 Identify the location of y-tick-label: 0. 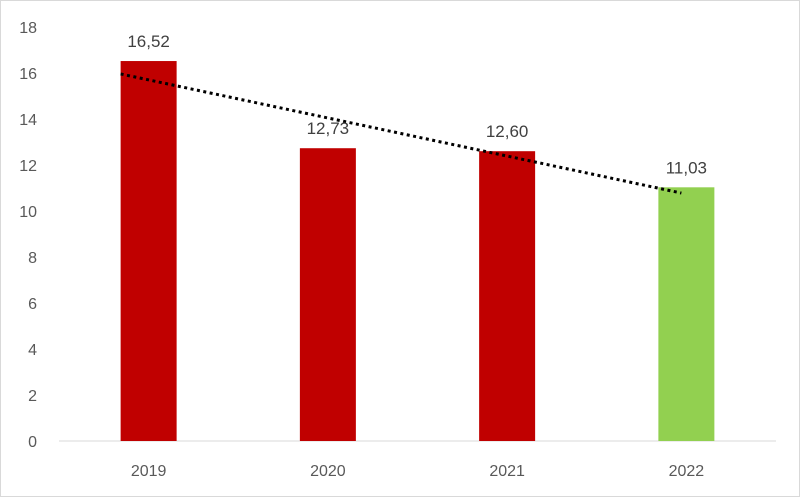
(32, 442).